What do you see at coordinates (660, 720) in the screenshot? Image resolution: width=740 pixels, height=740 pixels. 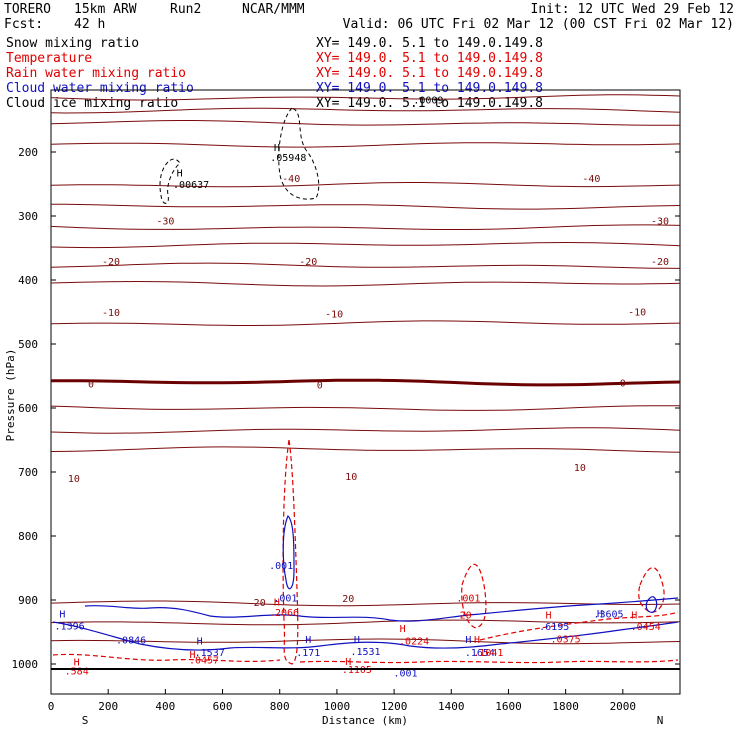 I see `end-label: N` at bounding box center [660, 720].